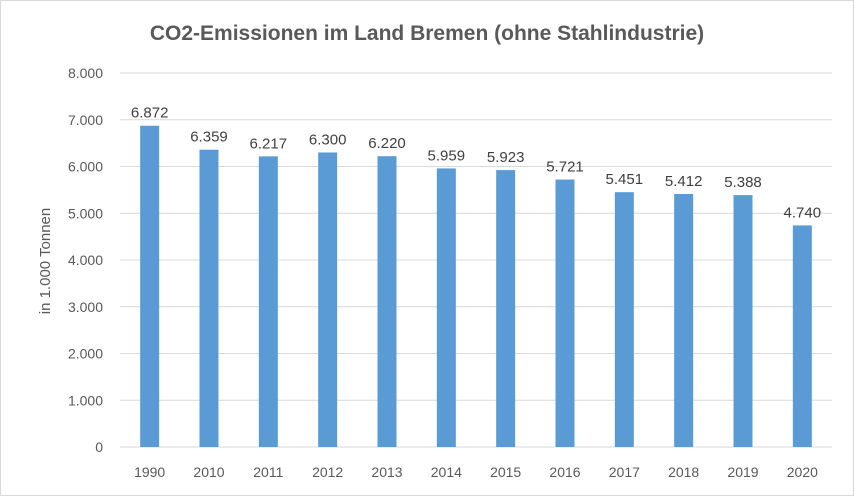 The width and height of the screenshot is (854, 496). What do you see at coordinates (387, 143) in the screenshot?
I see `data-label-2013: 6.220` at bounding box center [387, 143].